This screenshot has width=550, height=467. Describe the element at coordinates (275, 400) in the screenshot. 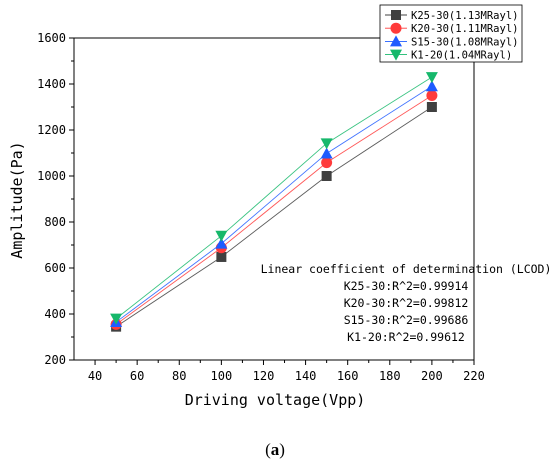

I see `x-axis-title: Driving voltage(Vpp)` at that location.